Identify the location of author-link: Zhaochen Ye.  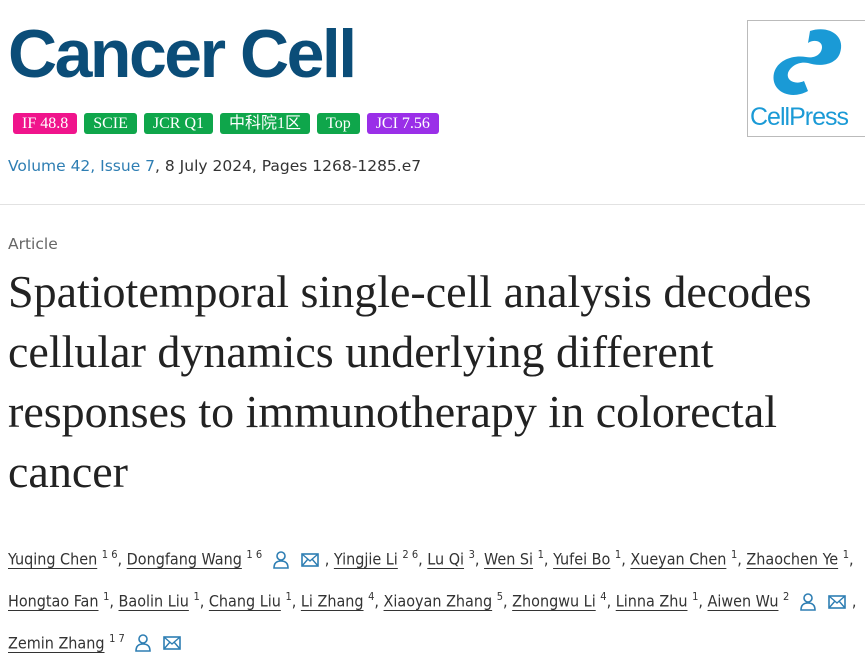
(792, 559).